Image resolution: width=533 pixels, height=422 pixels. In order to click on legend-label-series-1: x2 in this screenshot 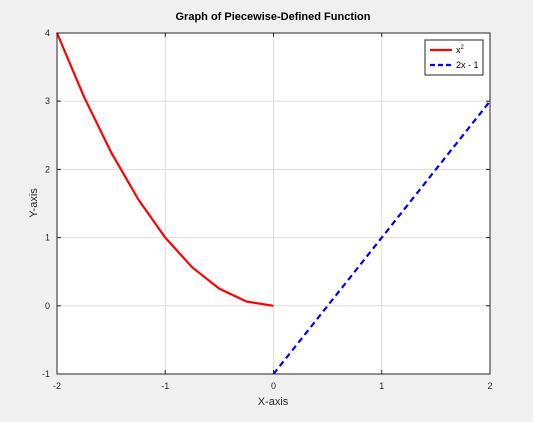, I will do `click(460, 50)`.